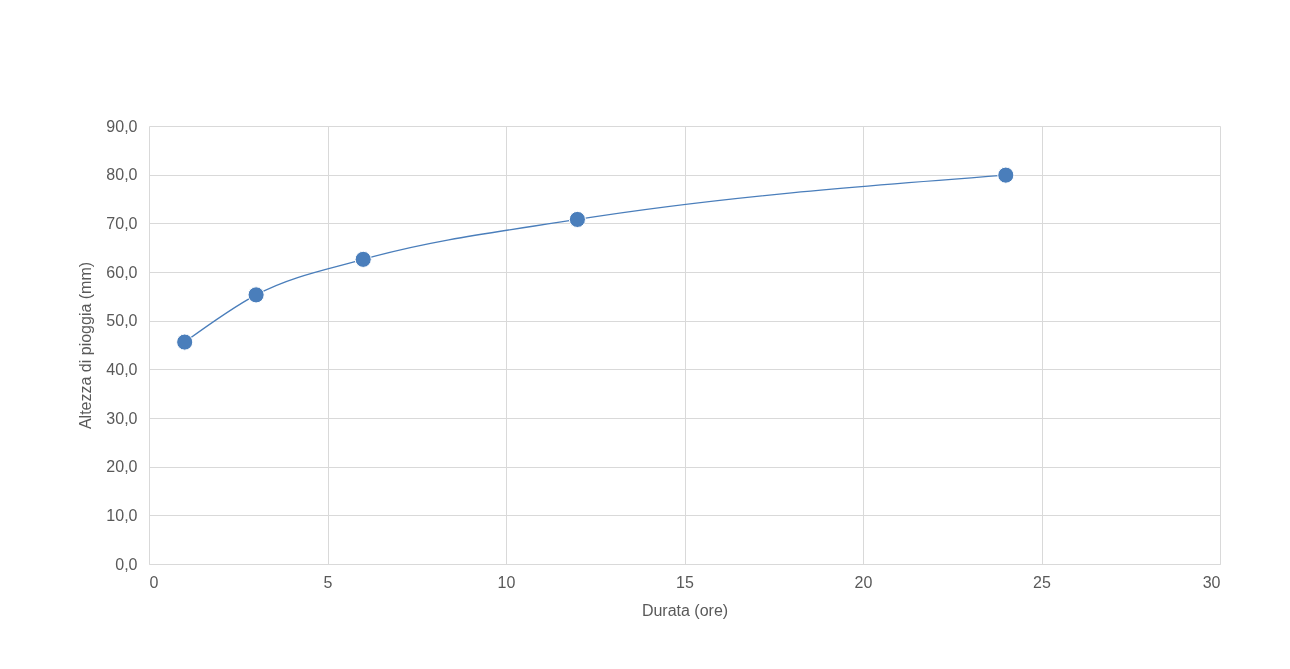  I want to click on x-tick-label: 5, so click(328, 582).